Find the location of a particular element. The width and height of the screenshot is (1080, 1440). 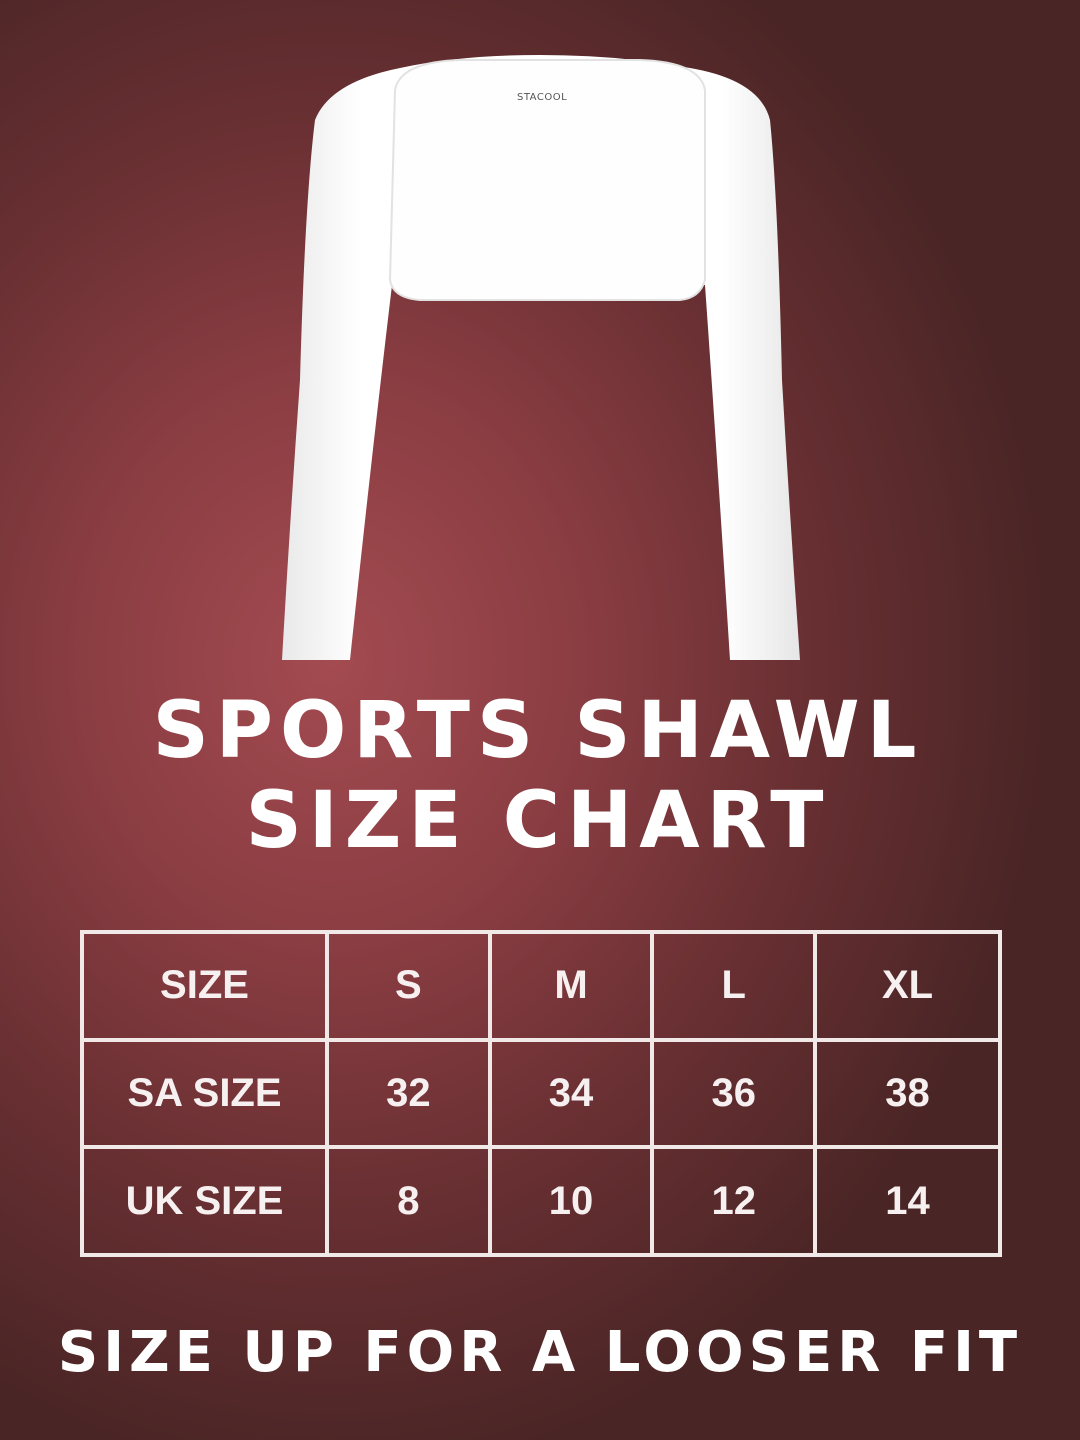

row-label: SA SIZE is located at coordinates (204, 1093).